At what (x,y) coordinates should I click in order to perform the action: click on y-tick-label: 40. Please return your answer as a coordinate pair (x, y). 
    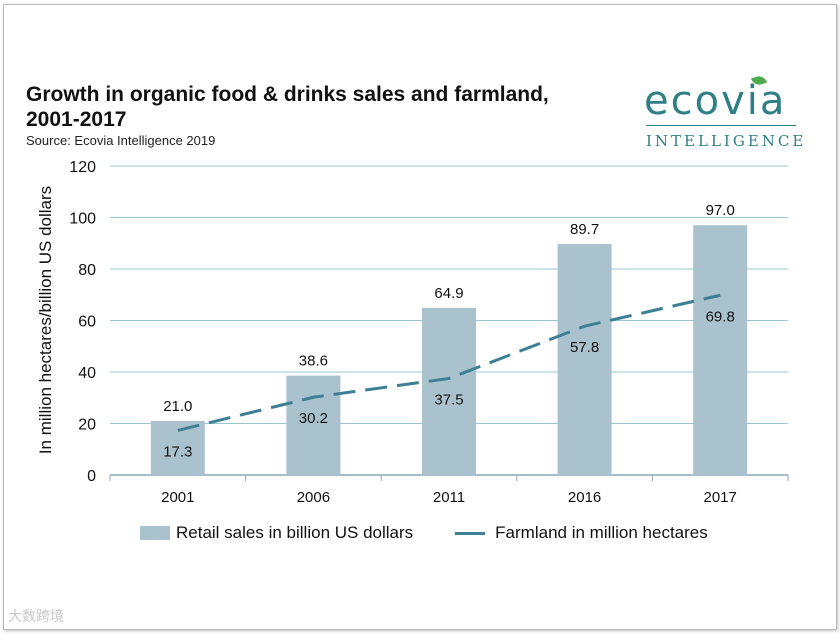
    Looking at the image, I should click on (87, 373).